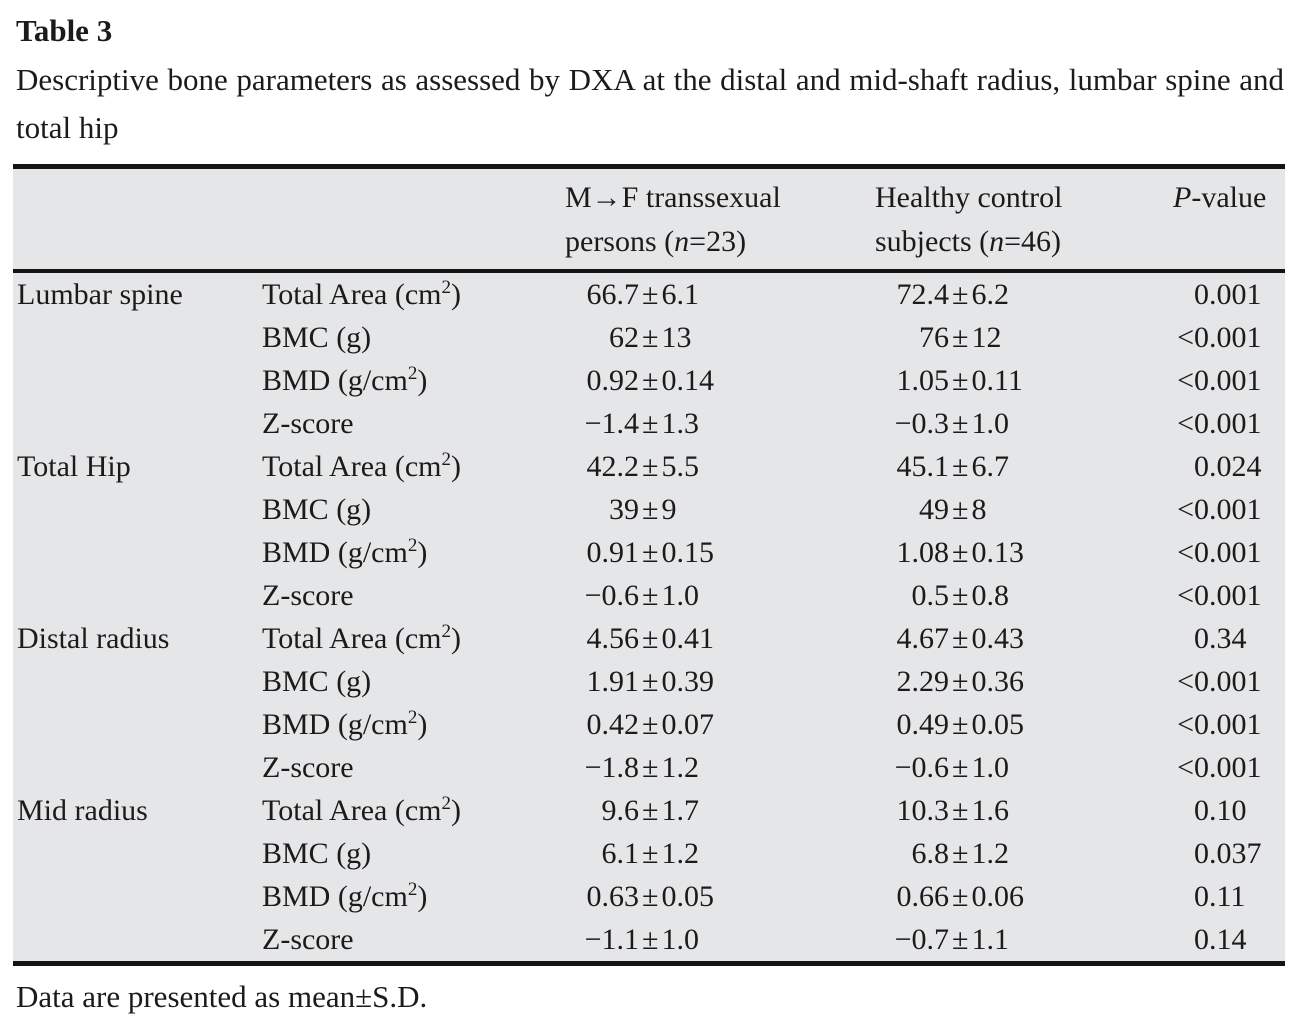 The image size is (1304, 1034). What do you see at coordinates (613, 380) in the screenshot?
I see `mean-value: 0.92` at bounding box center [613, 380].